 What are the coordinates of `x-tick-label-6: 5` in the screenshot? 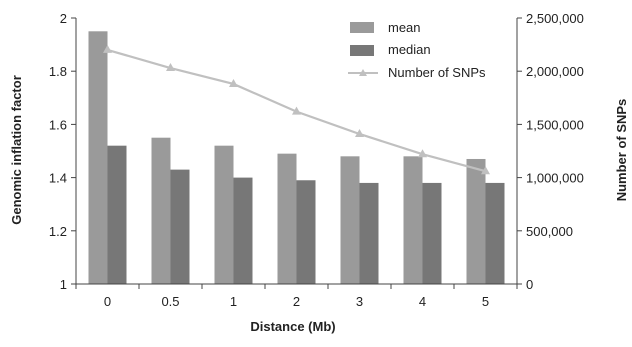 It's located at (485, 301).